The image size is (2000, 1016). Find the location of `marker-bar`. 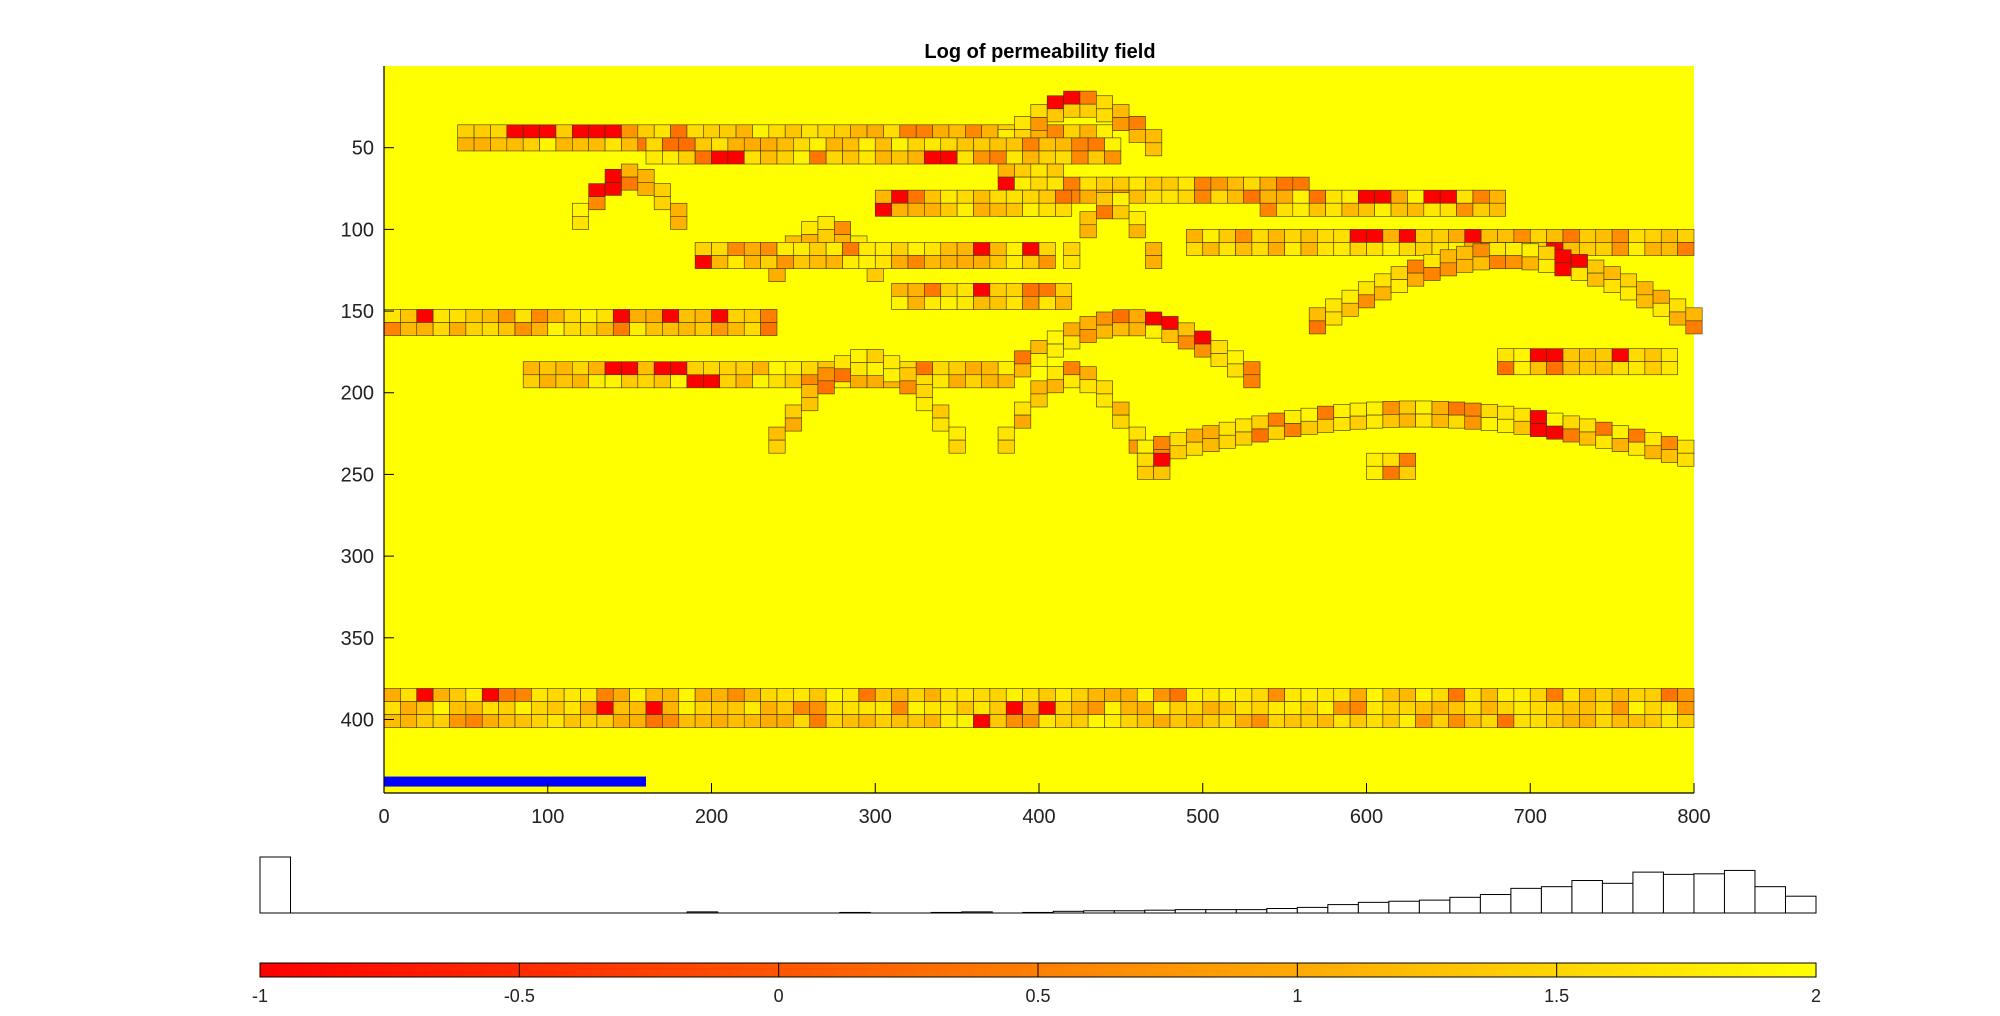

marker-bar is located at coordinates (515, 781).